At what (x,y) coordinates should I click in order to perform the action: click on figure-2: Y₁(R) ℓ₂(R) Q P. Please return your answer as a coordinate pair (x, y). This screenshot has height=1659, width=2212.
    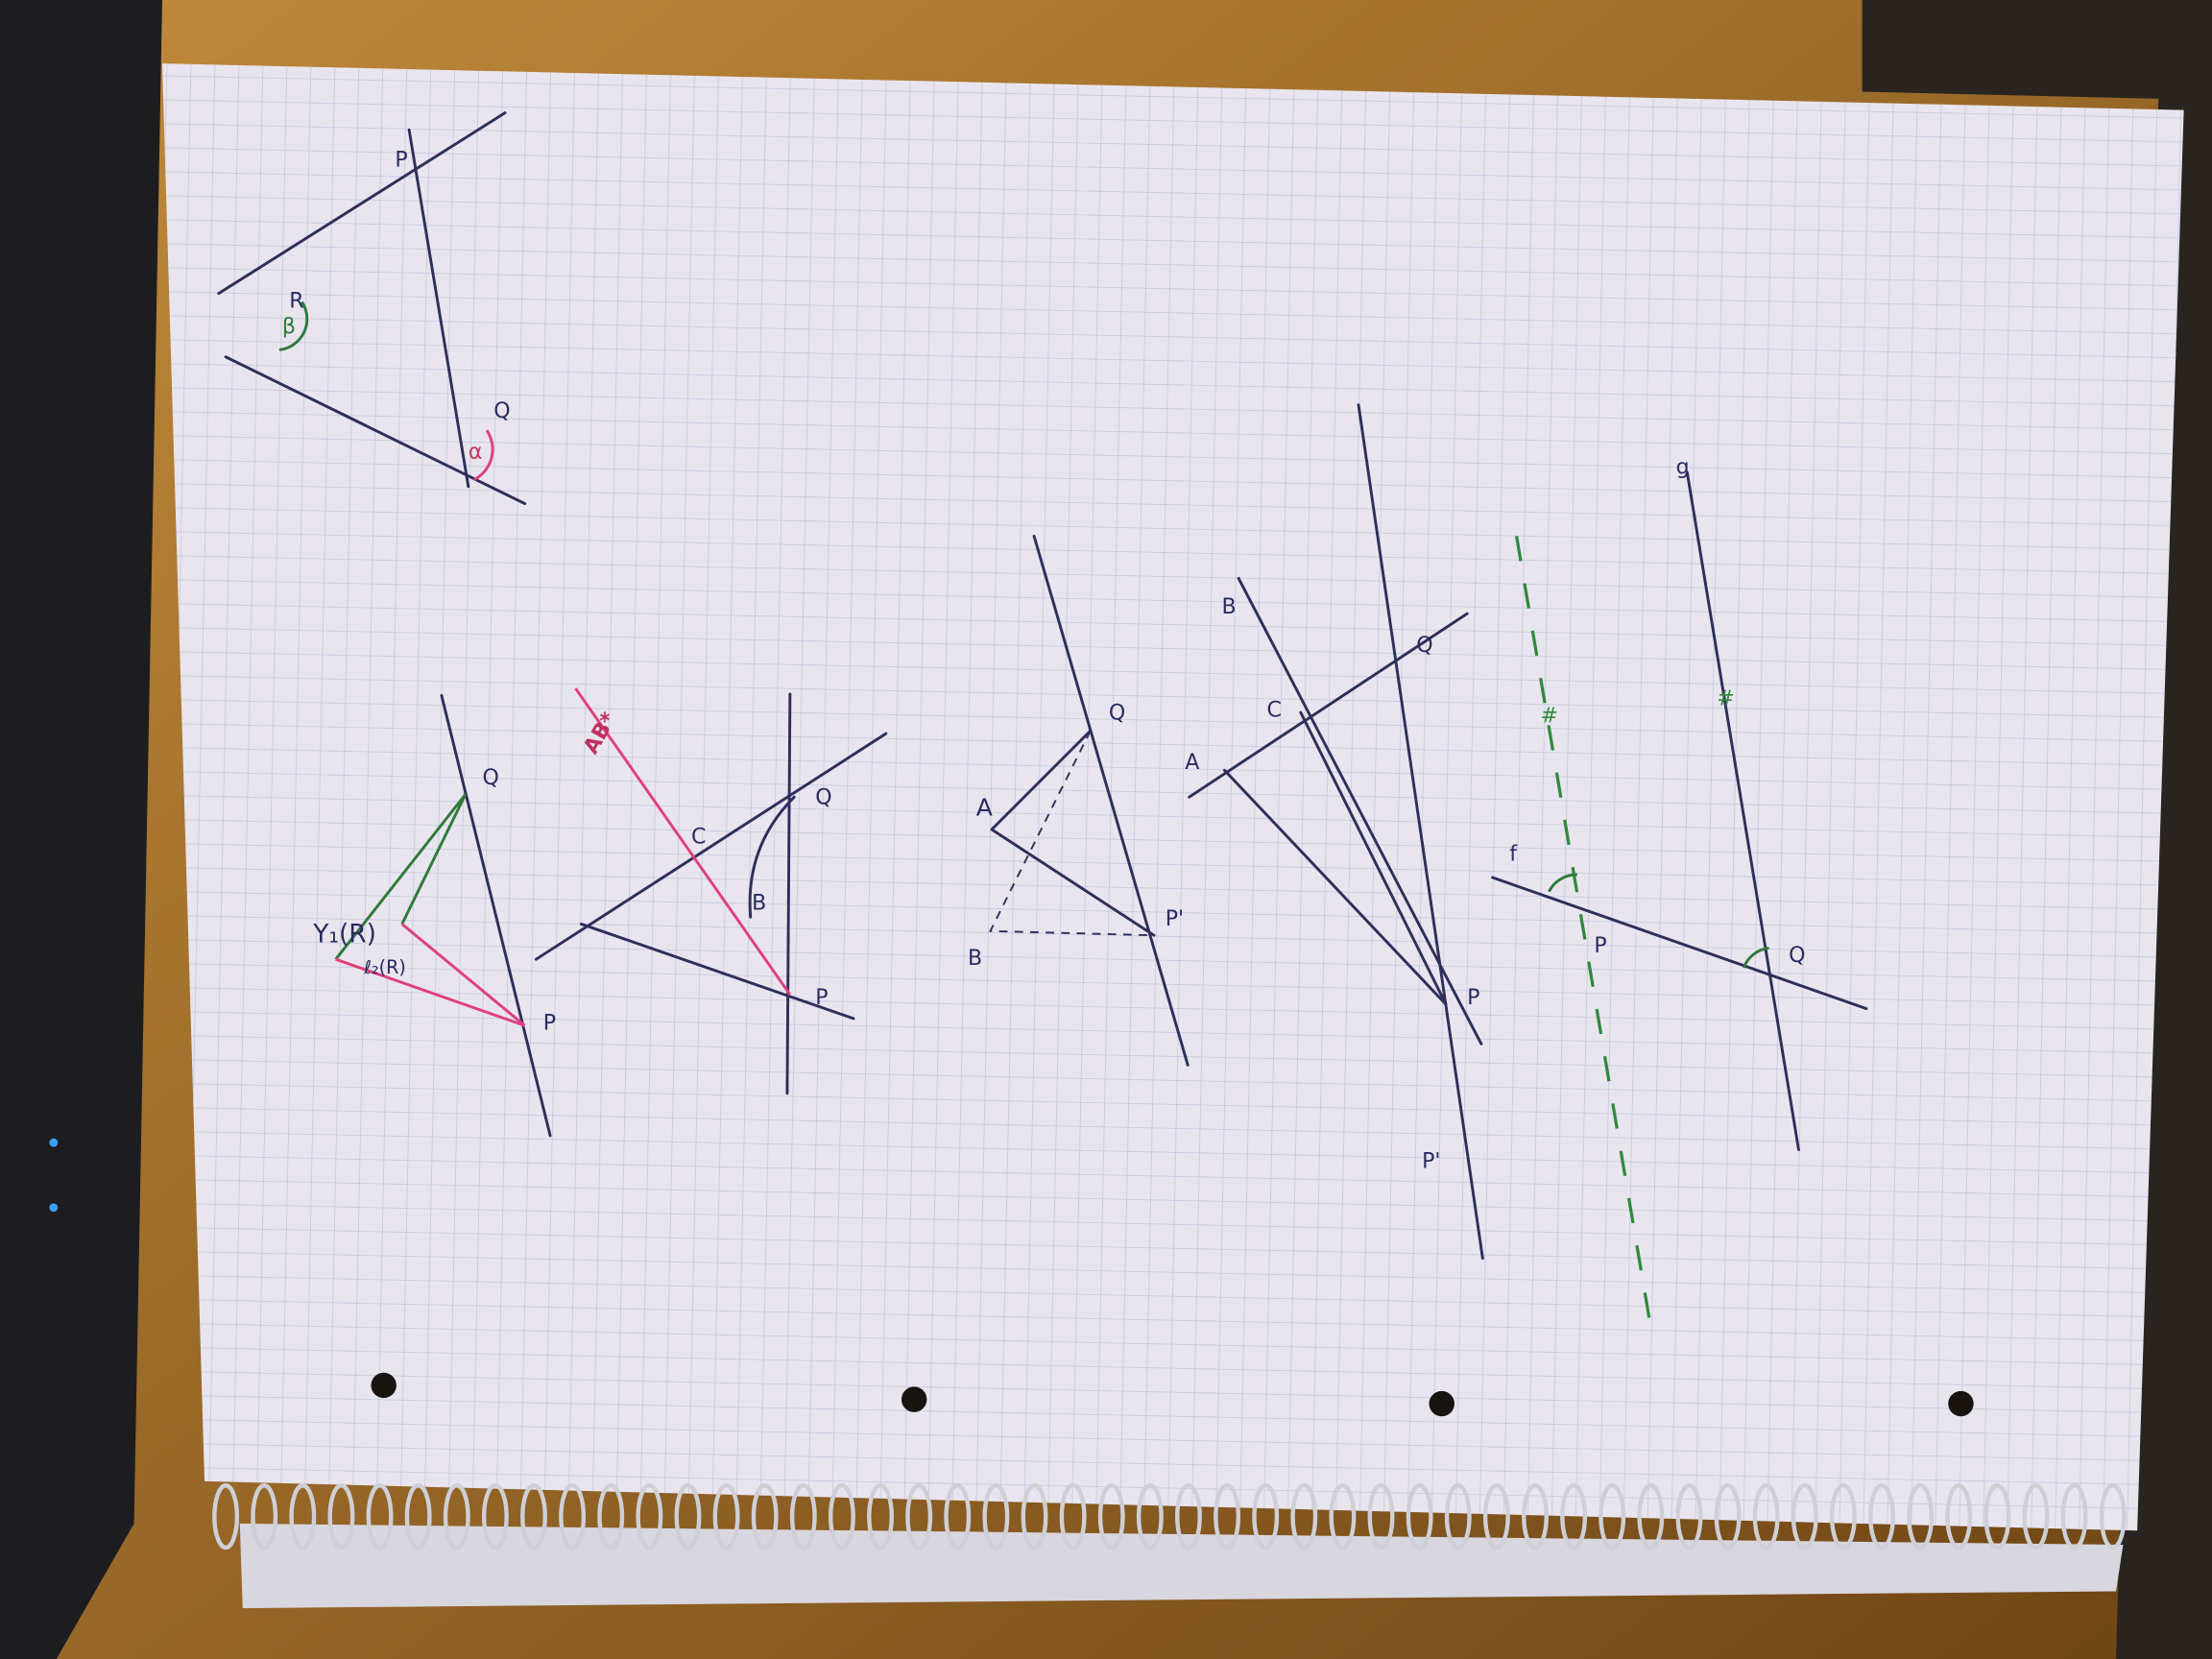
    Looking at the image, I should click on (434, 916).